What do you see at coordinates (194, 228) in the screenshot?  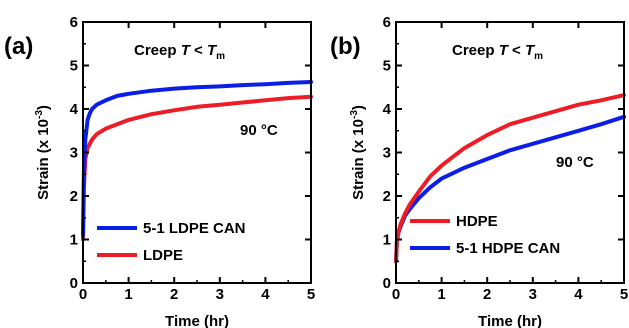 I see `legend-label: 5-1 LDPE CAN` at bounding box center [194, 228].